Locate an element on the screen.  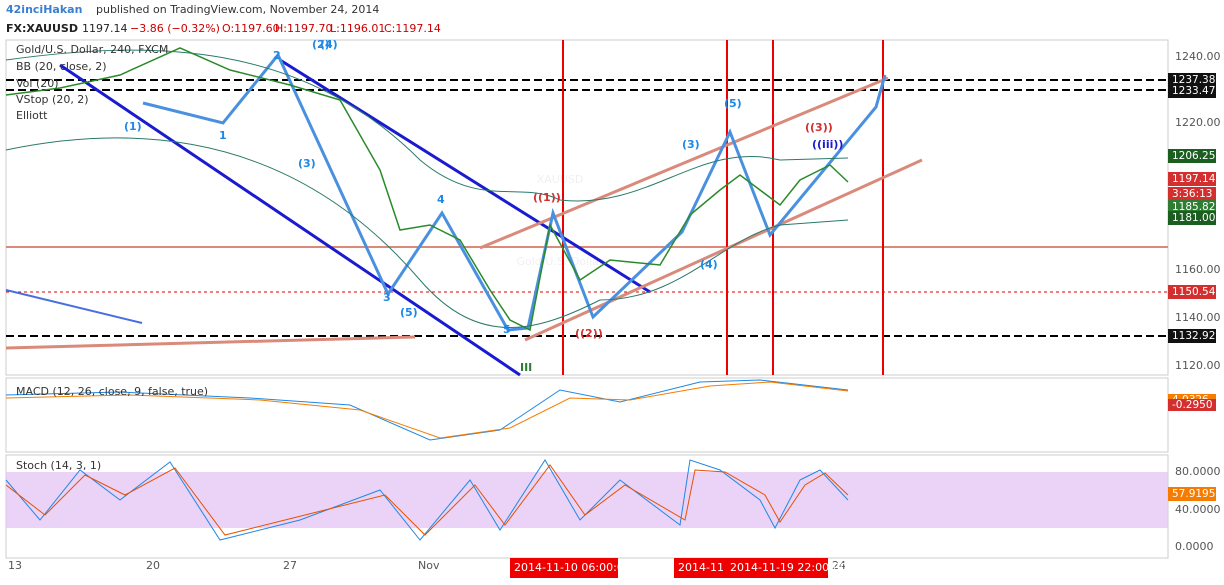
wave-label: 4 is located at coordinates (441, 199).